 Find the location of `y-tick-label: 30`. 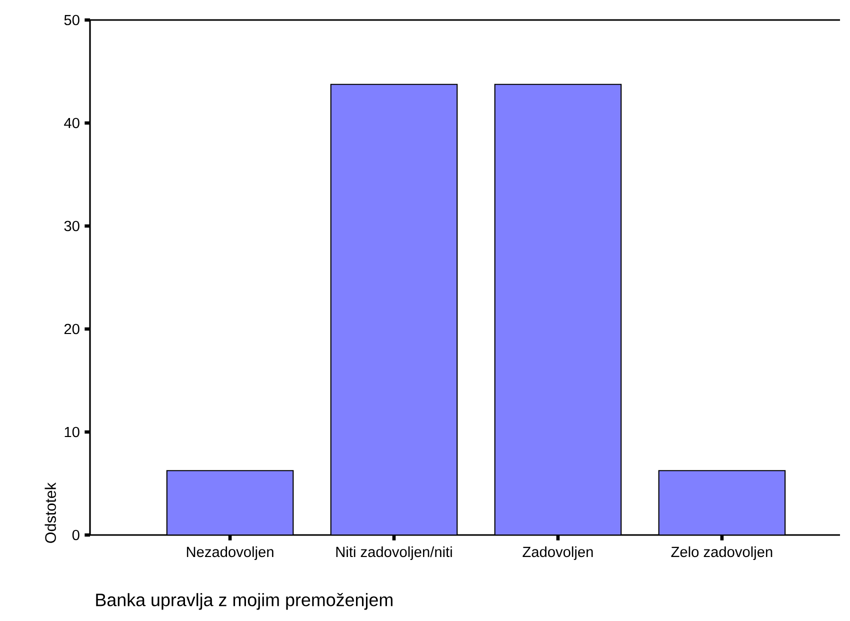

y-tick-label: 30 is located at coordinates (72, 226).